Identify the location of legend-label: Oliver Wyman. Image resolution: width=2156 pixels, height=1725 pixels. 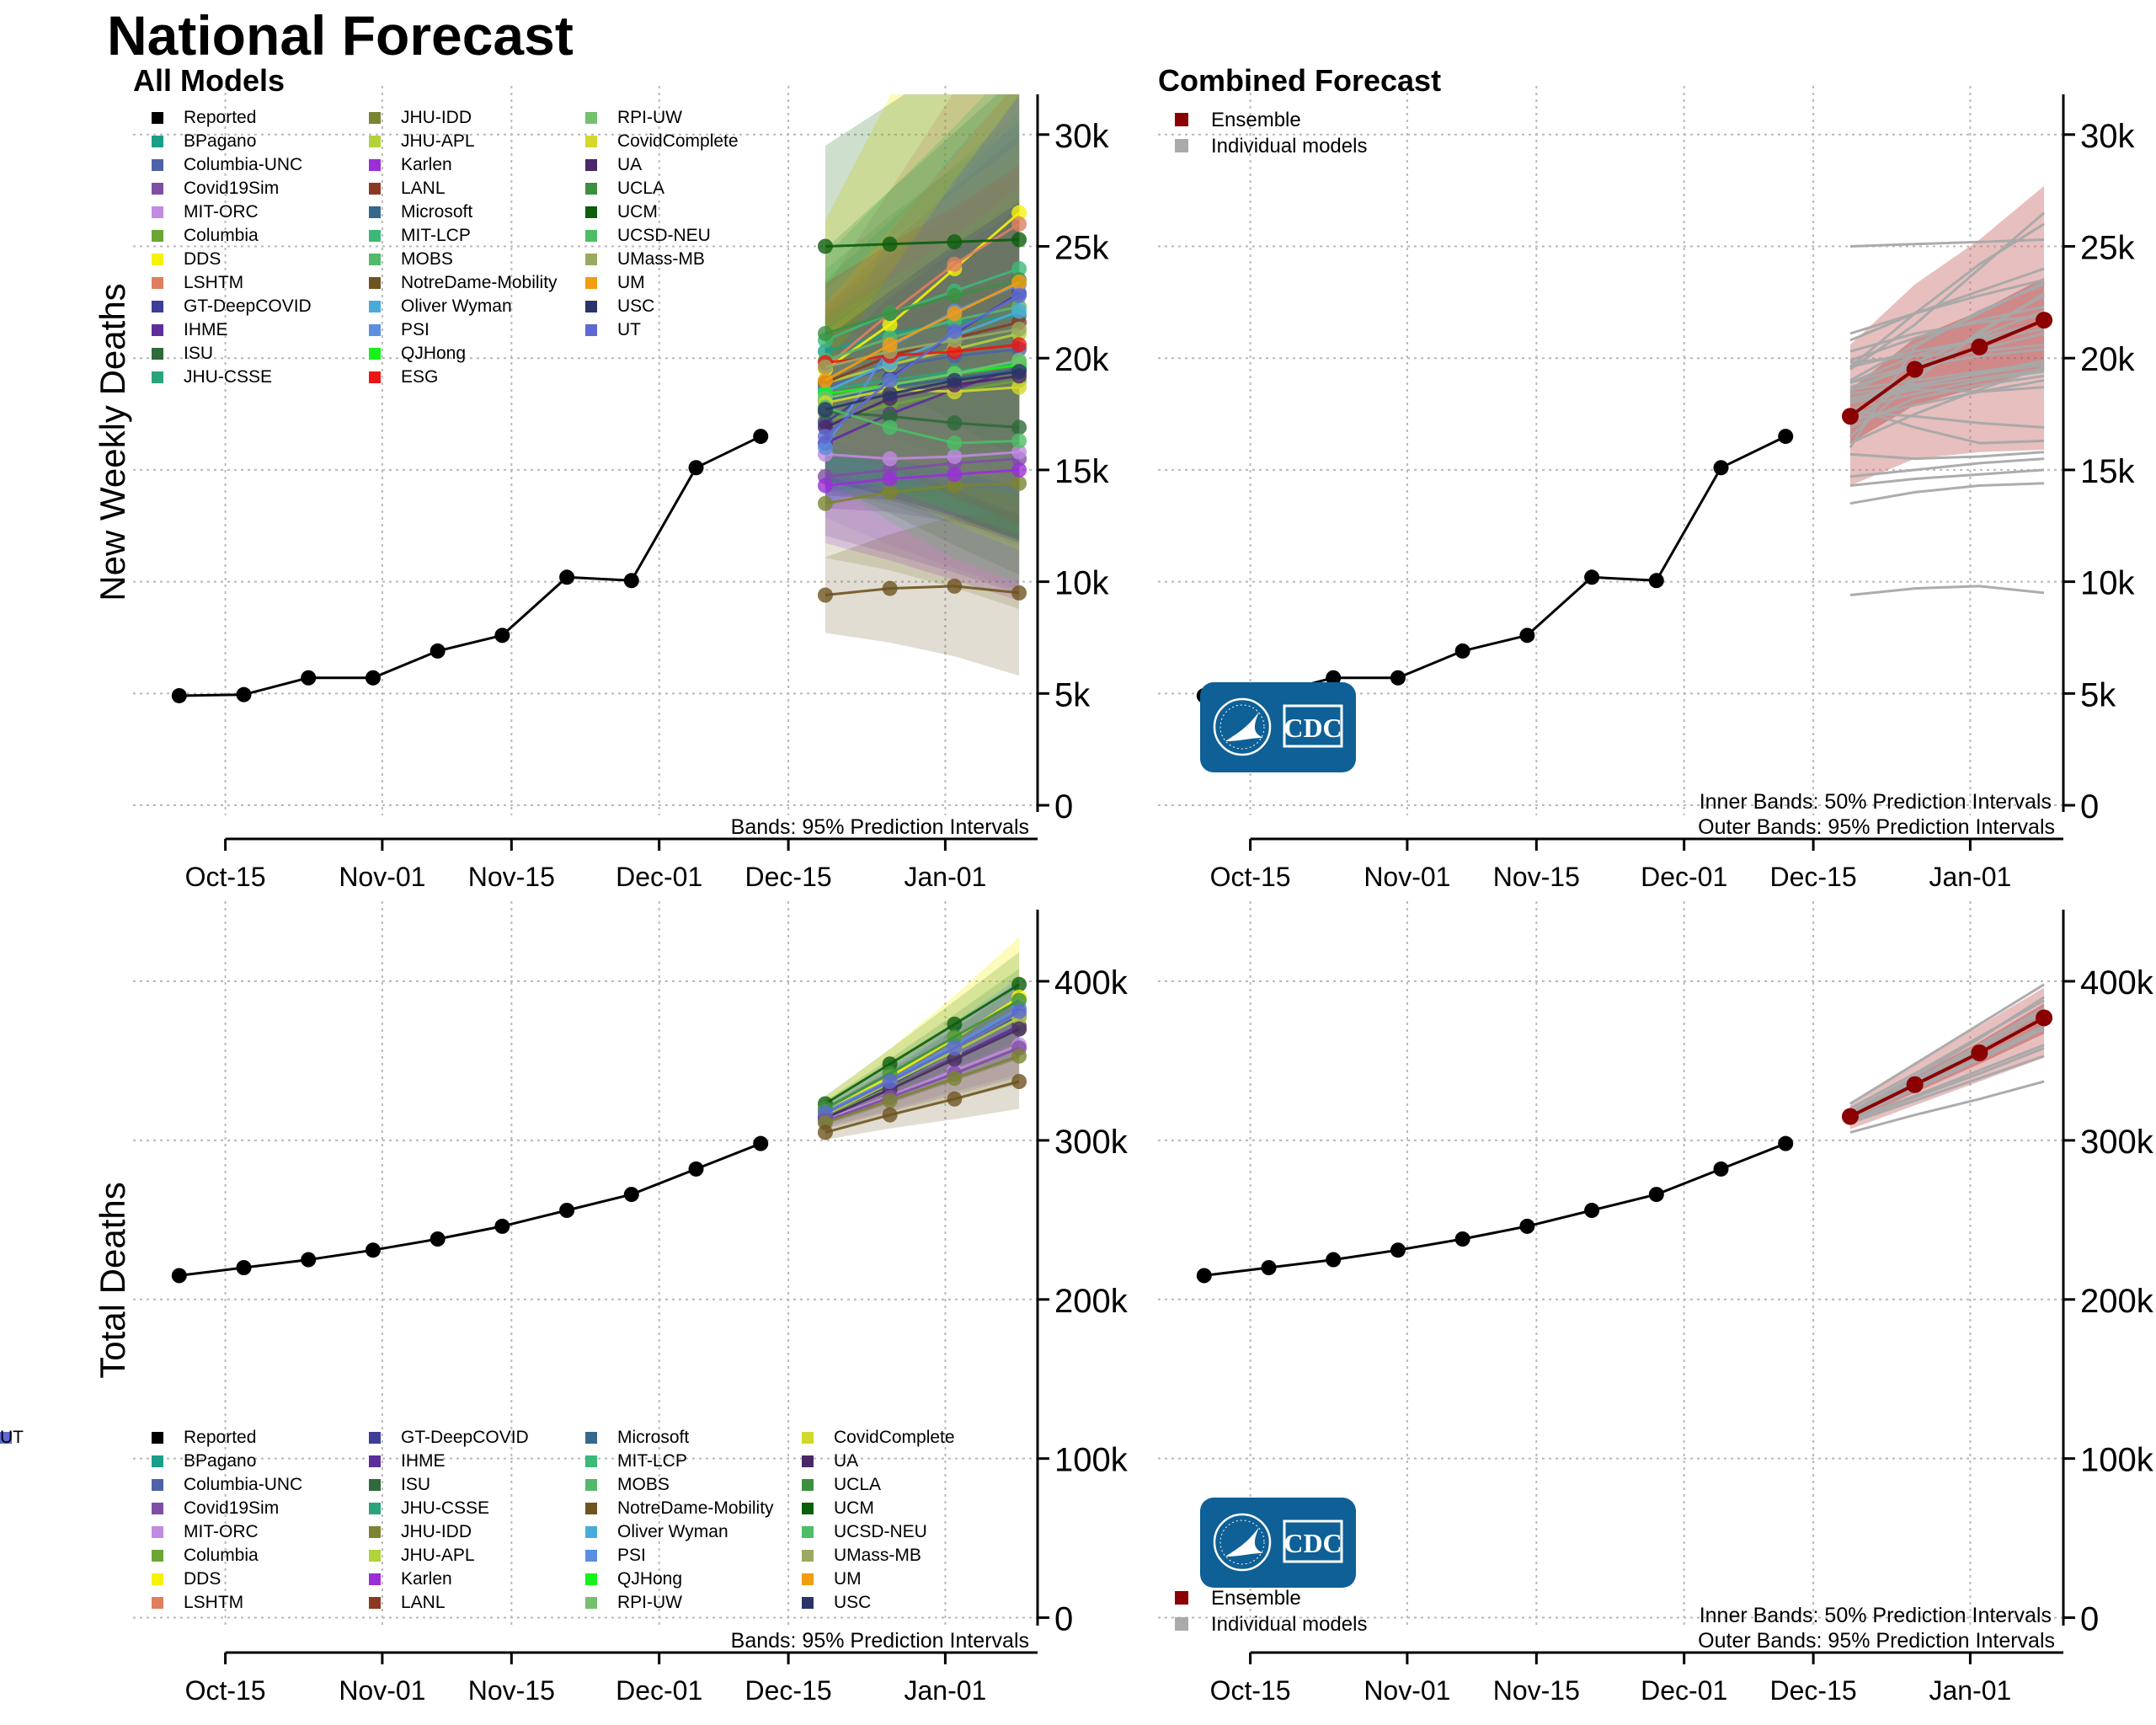
(456, 306).